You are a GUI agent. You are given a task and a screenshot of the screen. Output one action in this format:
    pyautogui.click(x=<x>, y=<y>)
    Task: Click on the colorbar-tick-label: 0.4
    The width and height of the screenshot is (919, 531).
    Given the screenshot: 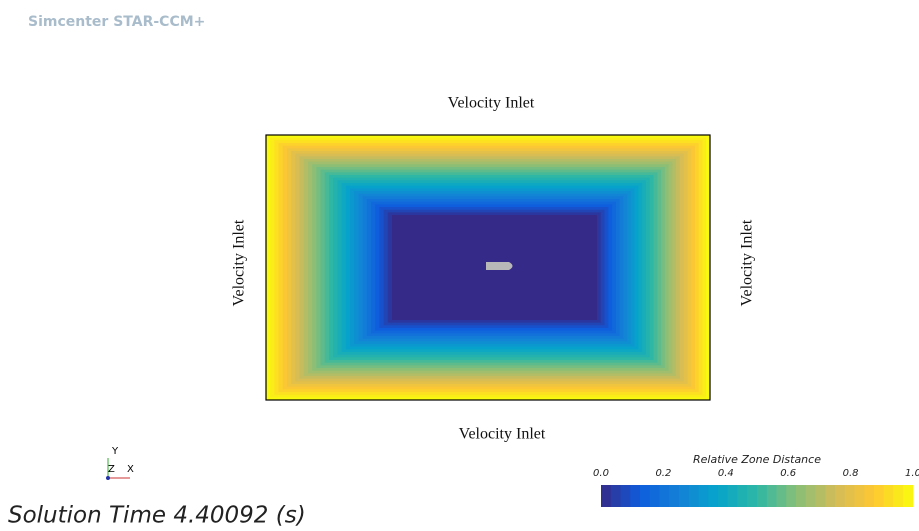 What is the action you would take?
    pyautogui.click(x=726, y=473)
    